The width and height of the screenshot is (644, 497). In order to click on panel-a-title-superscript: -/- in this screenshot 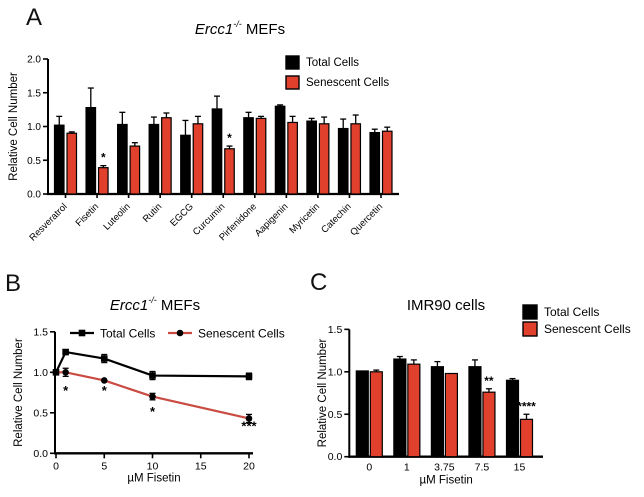, I will do `click(237, 24)`.